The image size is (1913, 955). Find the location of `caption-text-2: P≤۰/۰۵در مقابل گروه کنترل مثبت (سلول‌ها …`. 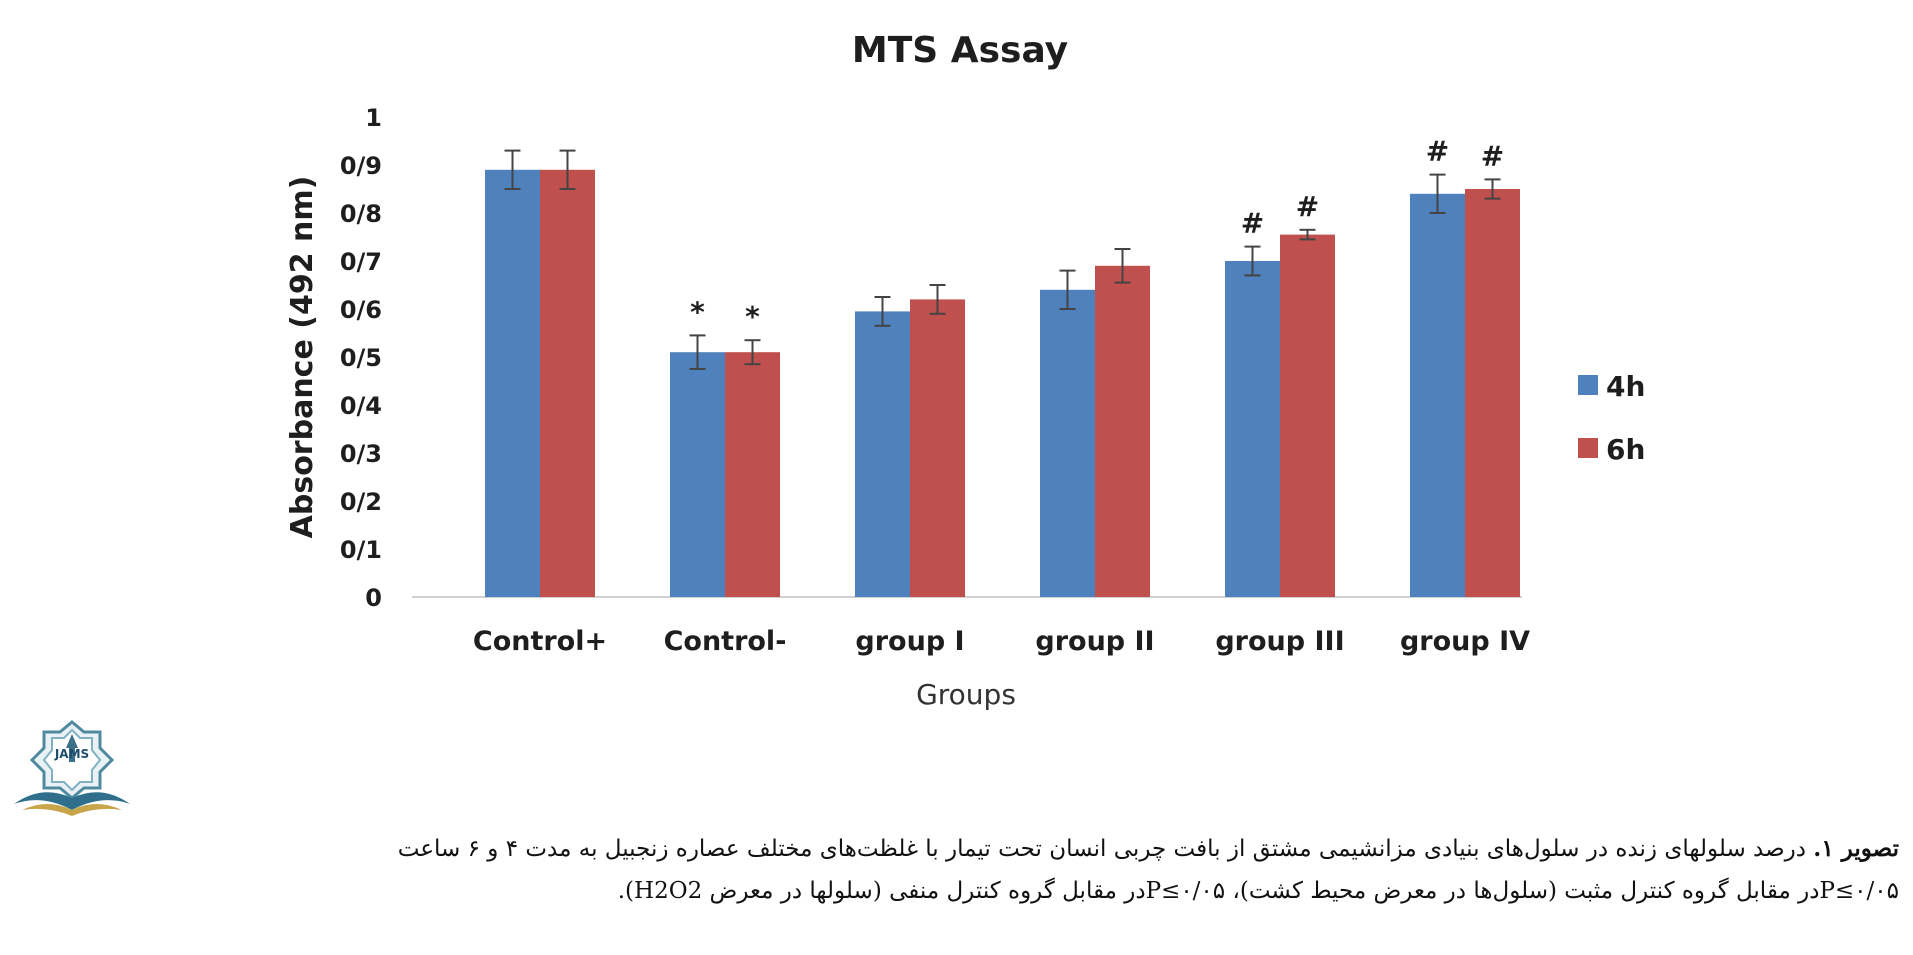

caption-text-2: P≤۰/۰۵در مقابل گروه کنترل مثبت (سلول‌ها … is located at coordinates (1258, 891).